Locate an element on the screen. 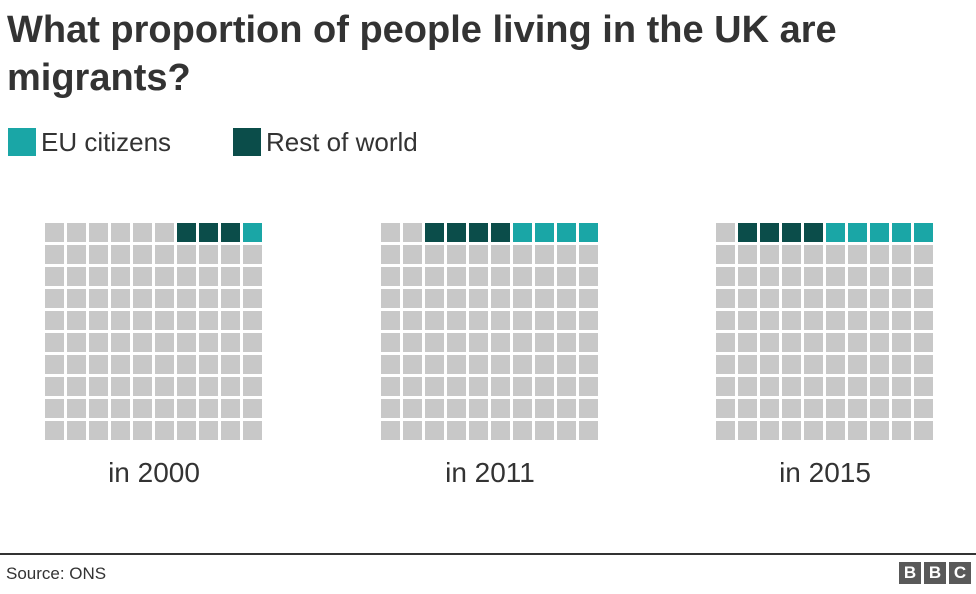 Image resolution: width=976 pixels, height=594 pixels. waffle-panel-2015: in 2015 is located at coordinates (825, 355).